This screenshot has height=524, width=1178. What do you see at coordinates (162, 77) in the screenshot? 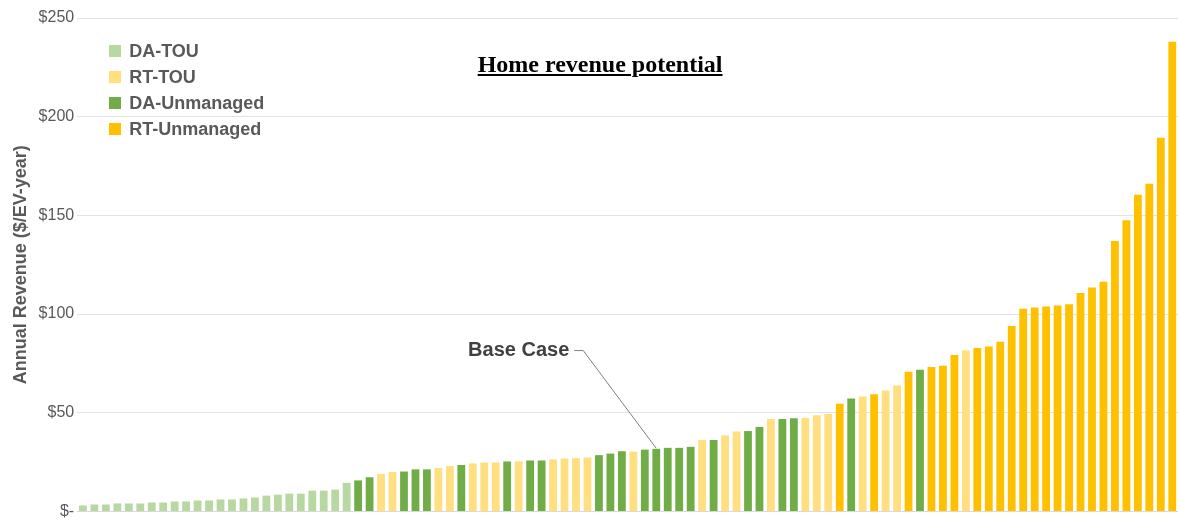
I see `legend-label: RT-TOU` at bounding box center [162, 77].